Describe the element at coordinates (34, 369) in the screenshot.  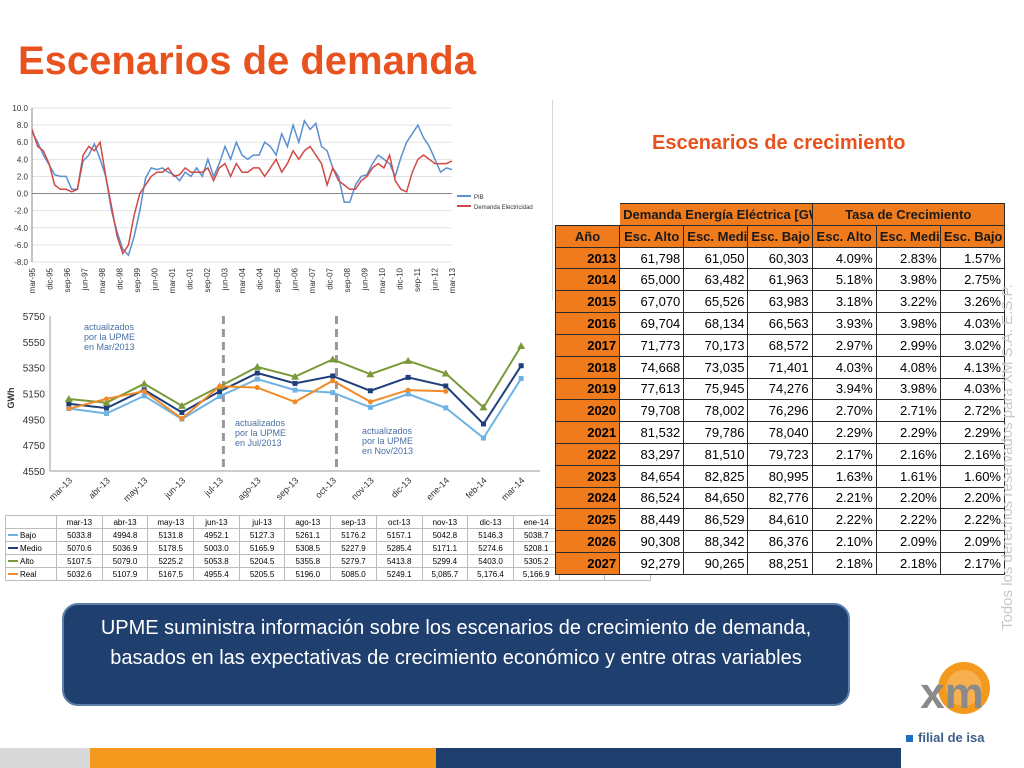
I see `y-tick-label: 5350` at that location.